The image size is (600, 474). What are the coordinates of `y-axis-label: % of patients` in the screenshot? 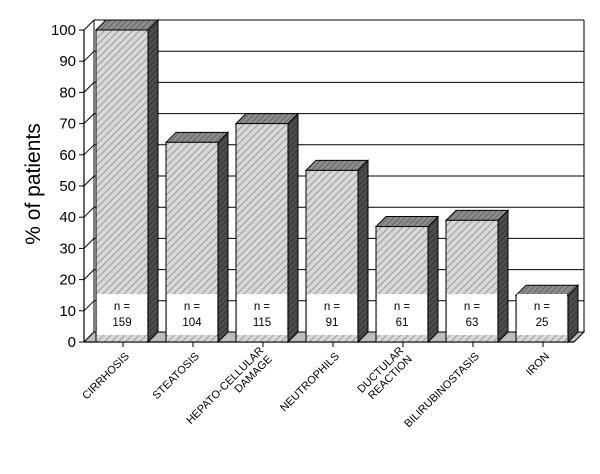 It's located at (33, 183).